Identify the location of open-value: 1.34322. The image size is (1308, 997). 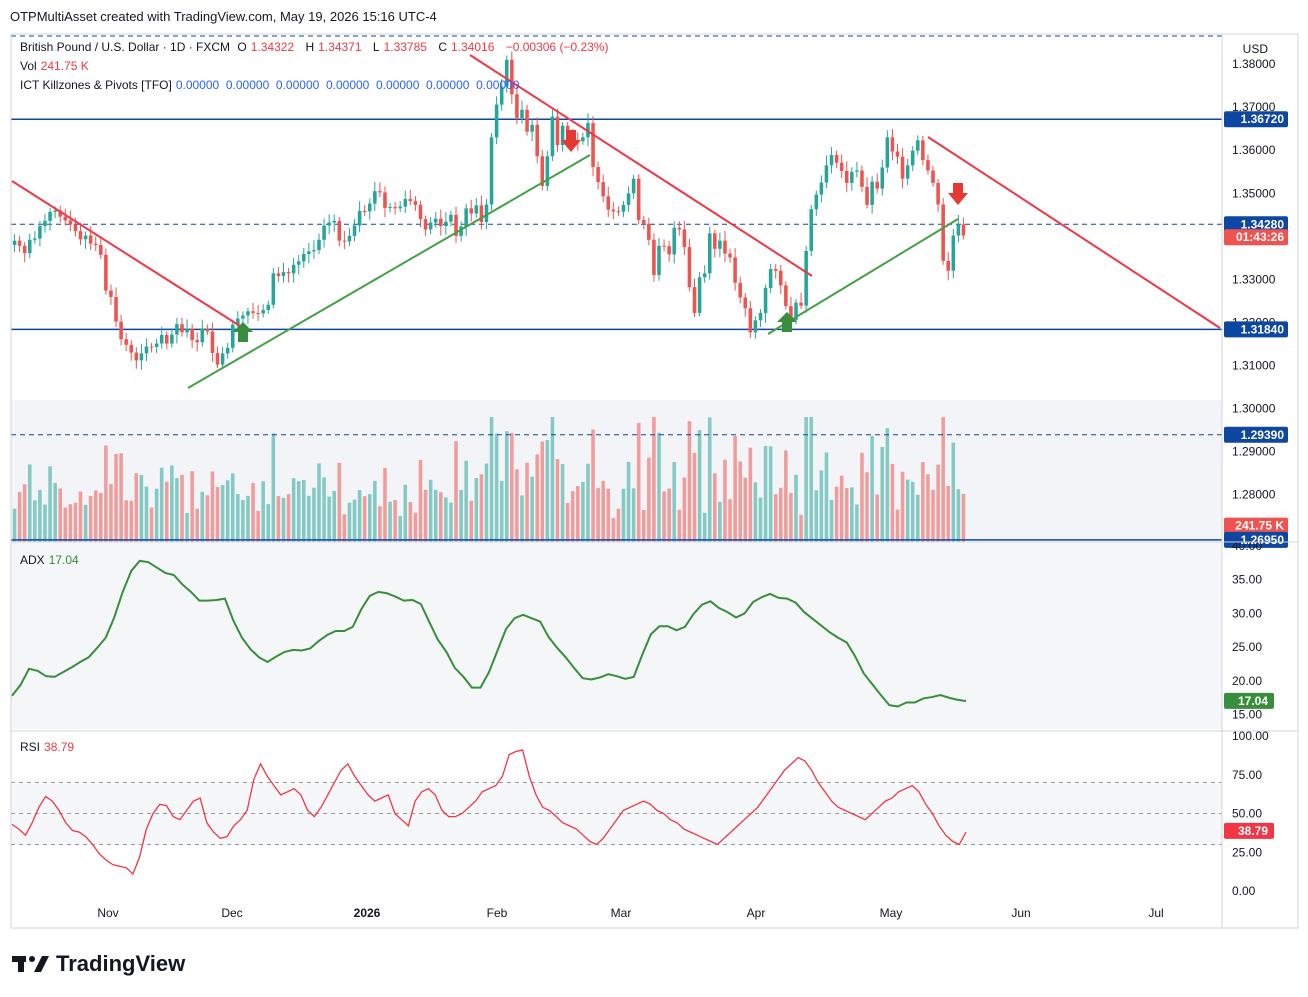
(272, 47).